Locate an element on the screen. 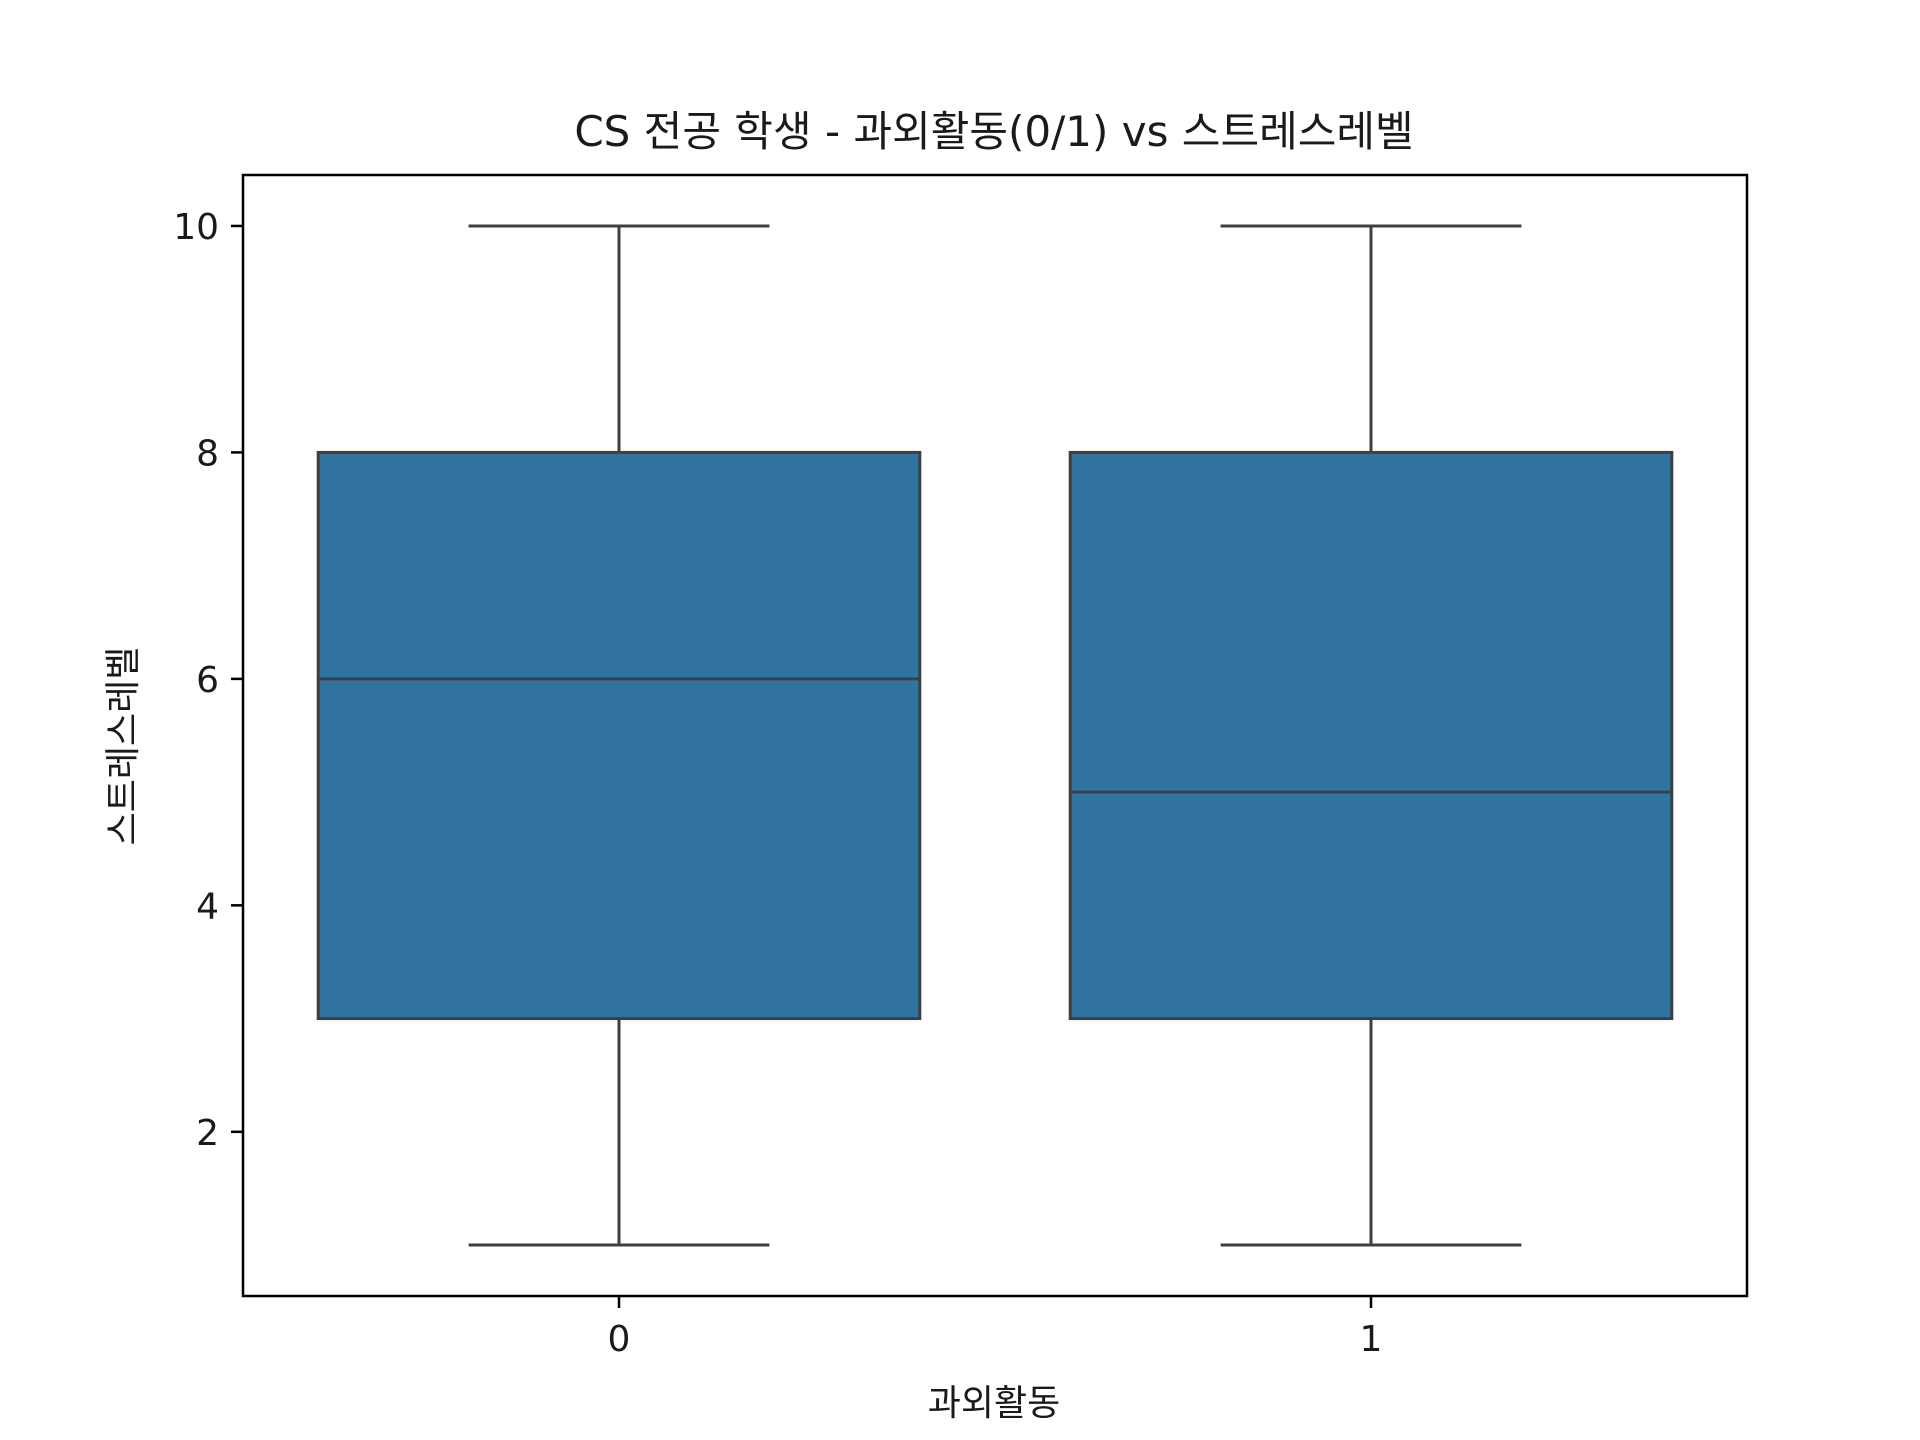  y-axis-label: 스트레스레벨 is located at coordinates (123, 746).